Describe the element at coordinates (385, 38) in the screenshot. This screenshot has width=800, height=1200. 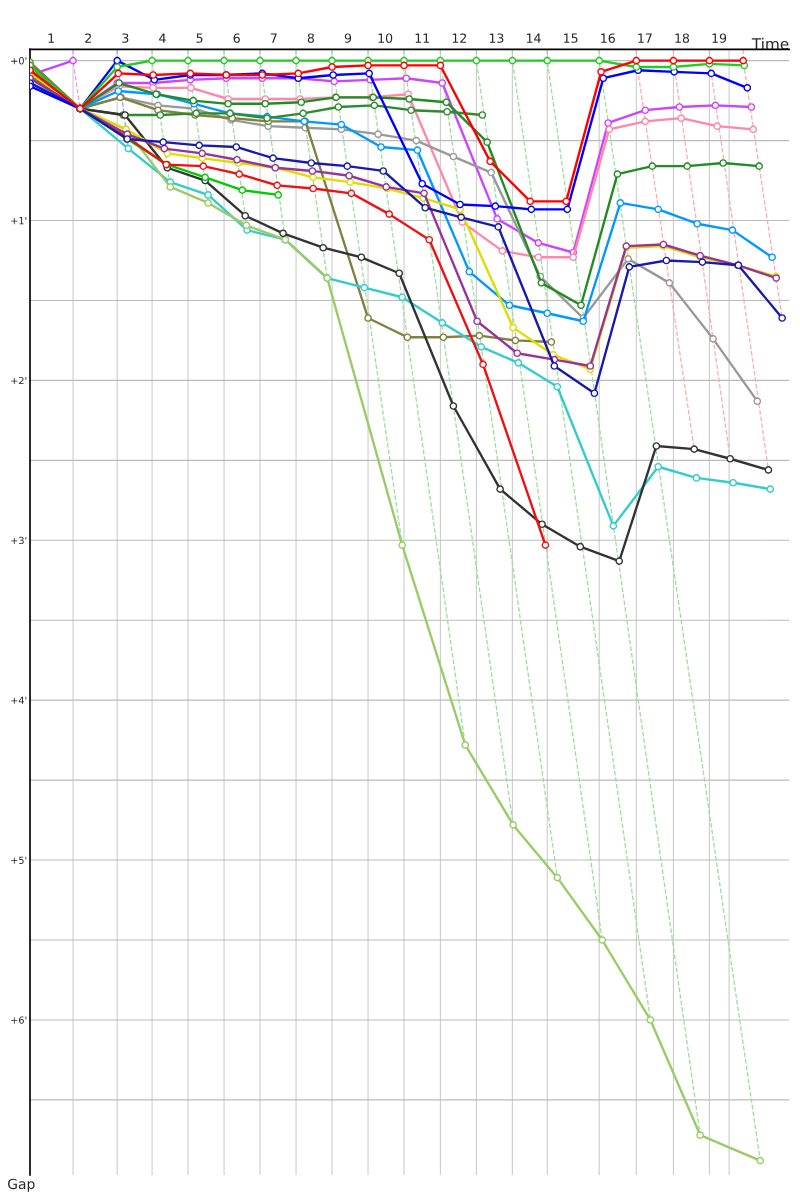
I see `x-tick-label: 10` at that location.